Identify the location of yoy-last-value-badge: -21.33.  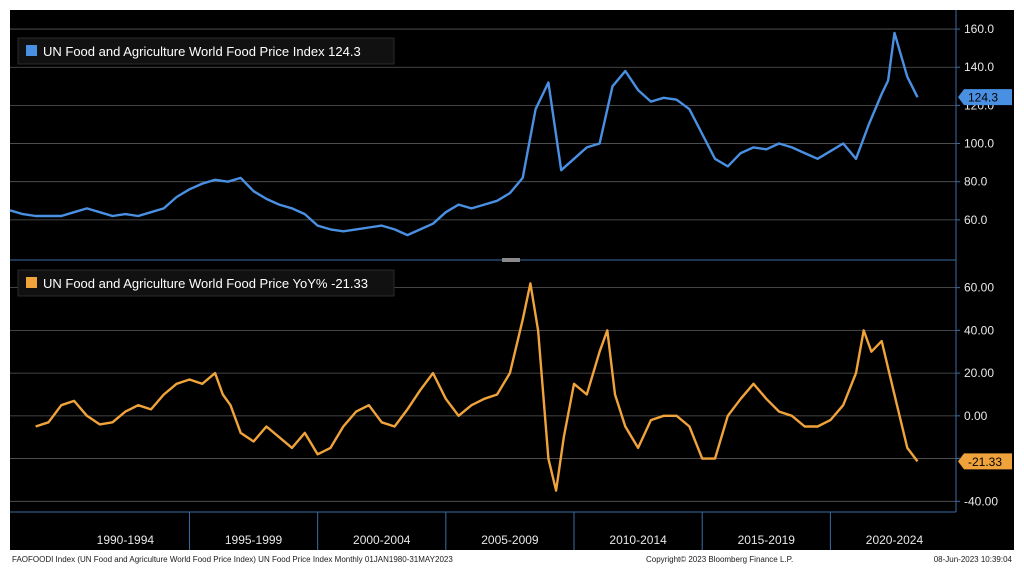
(985, 461).